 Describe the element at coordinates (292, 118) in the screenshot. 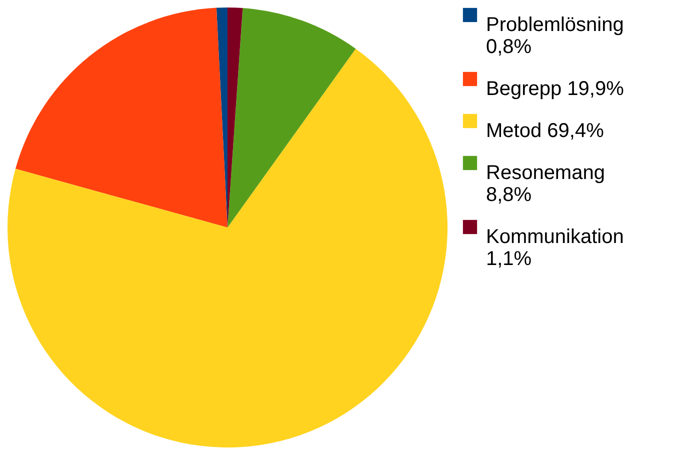

I see `pie-slice` at that location.